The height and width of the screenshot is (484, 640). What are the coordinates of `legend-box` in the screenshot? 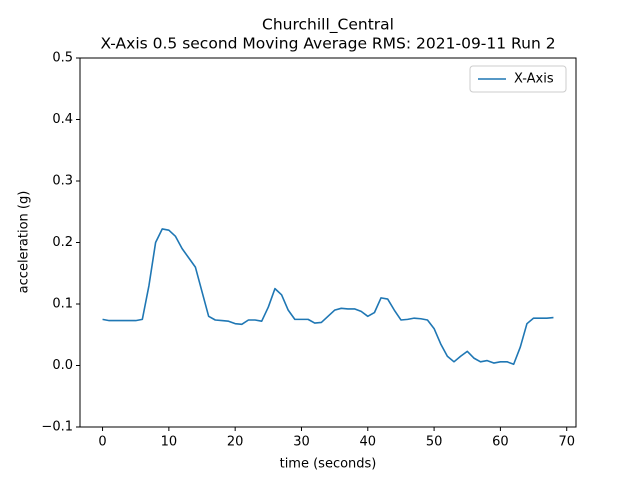 It's located at (518, 79).